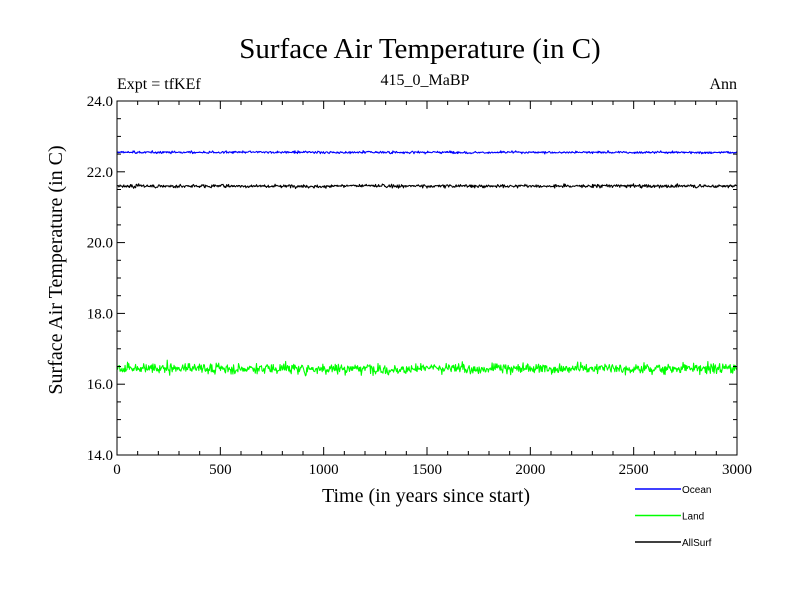 The width and height of the screenshot is (800, 600). I want to click on x-tick-label: 2000, so click(530, 470).